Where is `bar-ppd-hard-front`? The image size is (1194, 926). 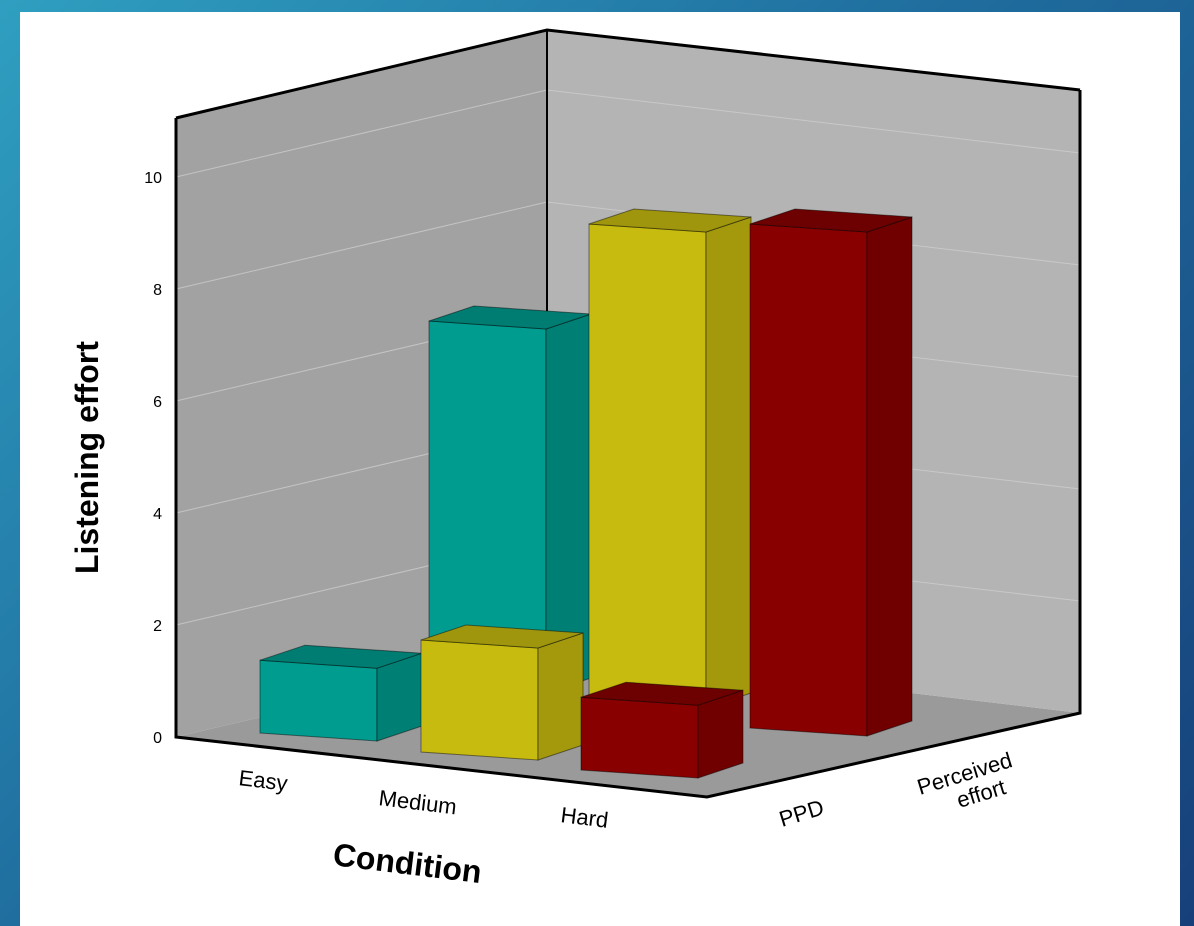 bar-ppd-hard-front is located at coordinates (647, 466).